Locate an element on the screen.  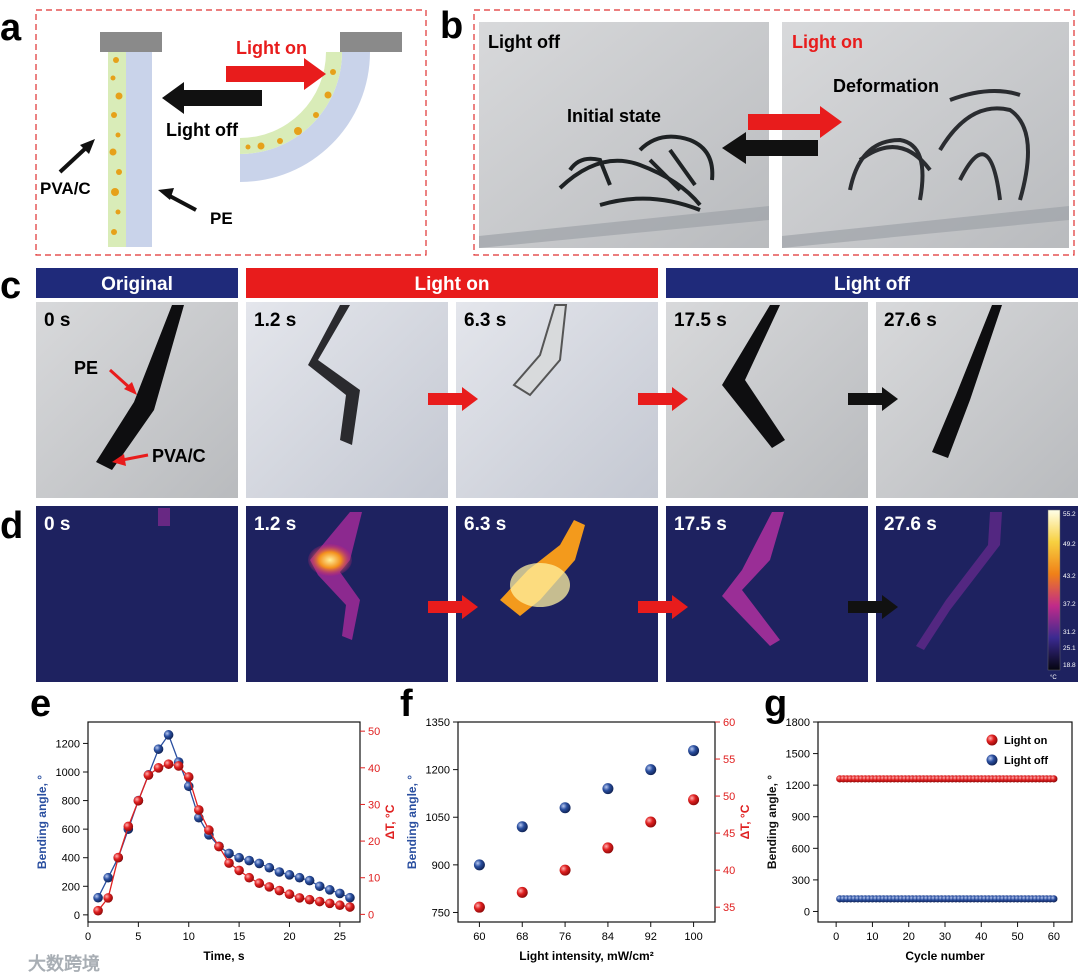
chart-g-ytick-label: 1500 is located at coordinates (798, 755).